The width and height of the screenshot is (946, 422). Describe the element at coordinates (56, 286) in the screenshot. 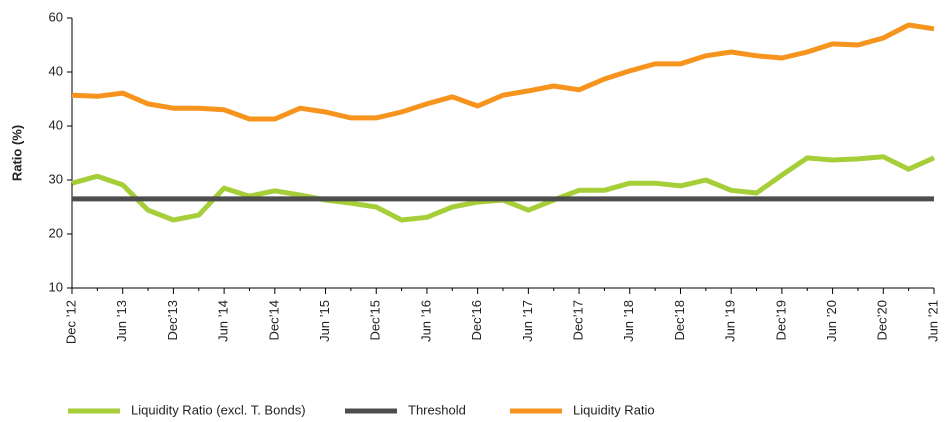

I see `y-tick-label: 10` at that location.